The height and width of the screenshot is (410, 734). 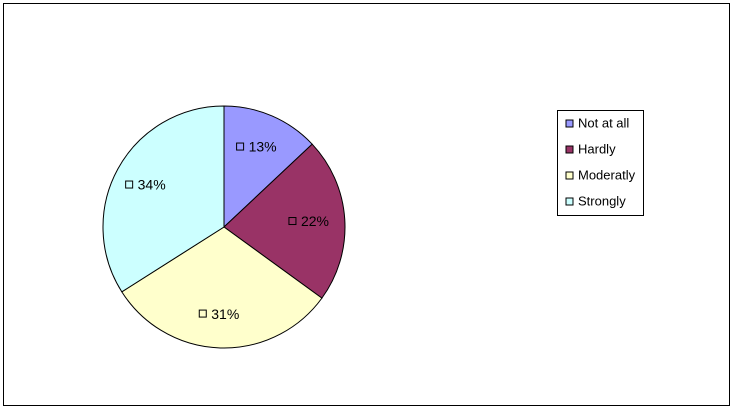 What do you see at coordinates (152, 185) in the screenshot?
I see `data-label: 34%` at bounding box center [152, 185].